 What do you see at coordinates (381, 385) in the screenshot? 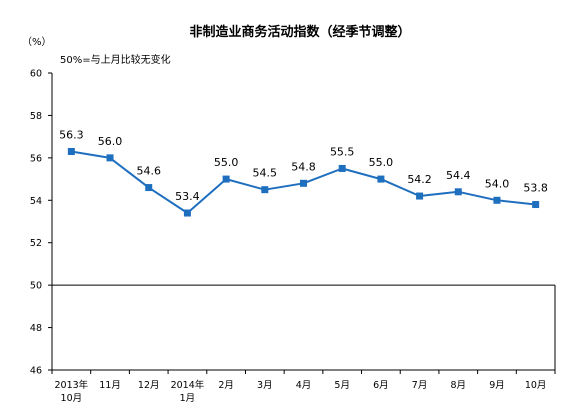
I see `x-tick-label: 6月` at bounding box center [381, 385].